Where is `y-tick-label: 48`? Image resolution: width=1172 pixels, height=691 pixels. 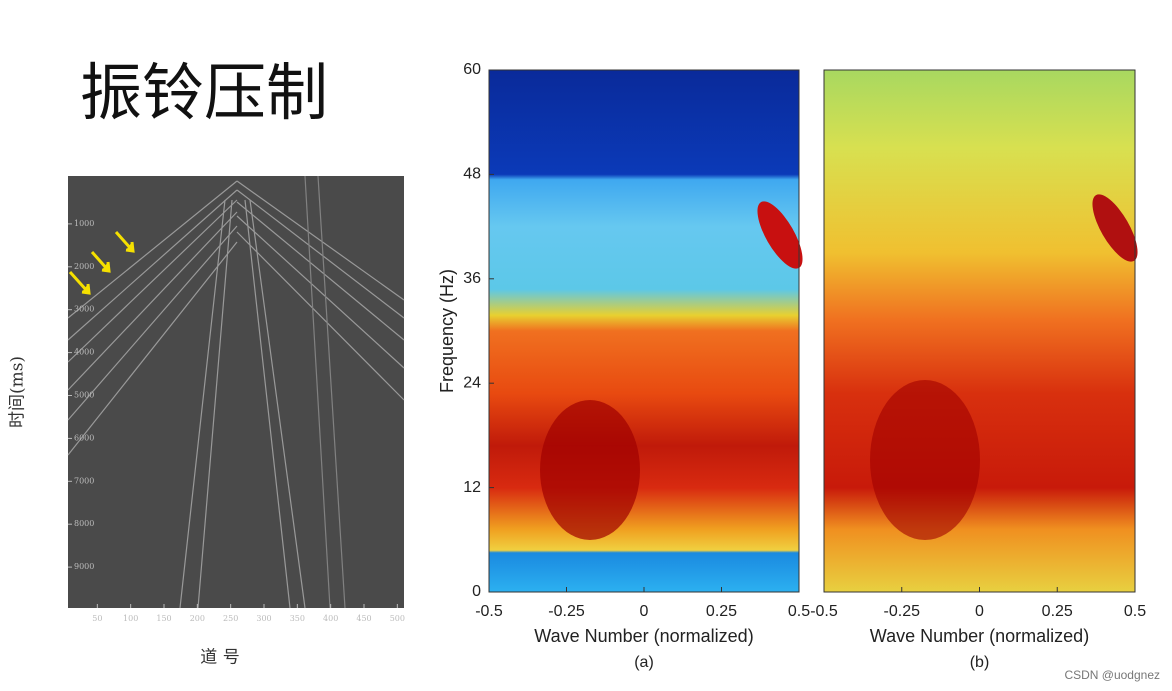 y-tick-label: 48 is located at coordinates (472, 174).